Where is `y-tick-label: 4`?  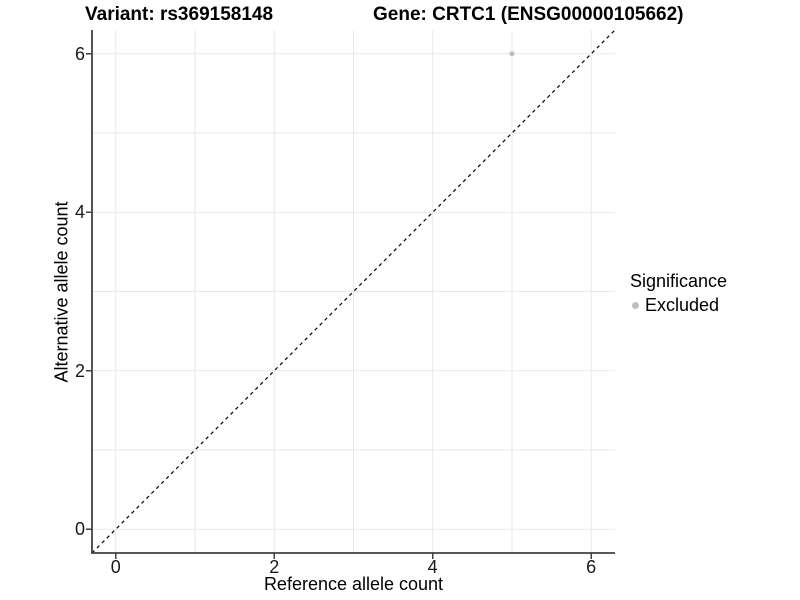 y-tick-label: 4 is located at coordinates (79, 212).